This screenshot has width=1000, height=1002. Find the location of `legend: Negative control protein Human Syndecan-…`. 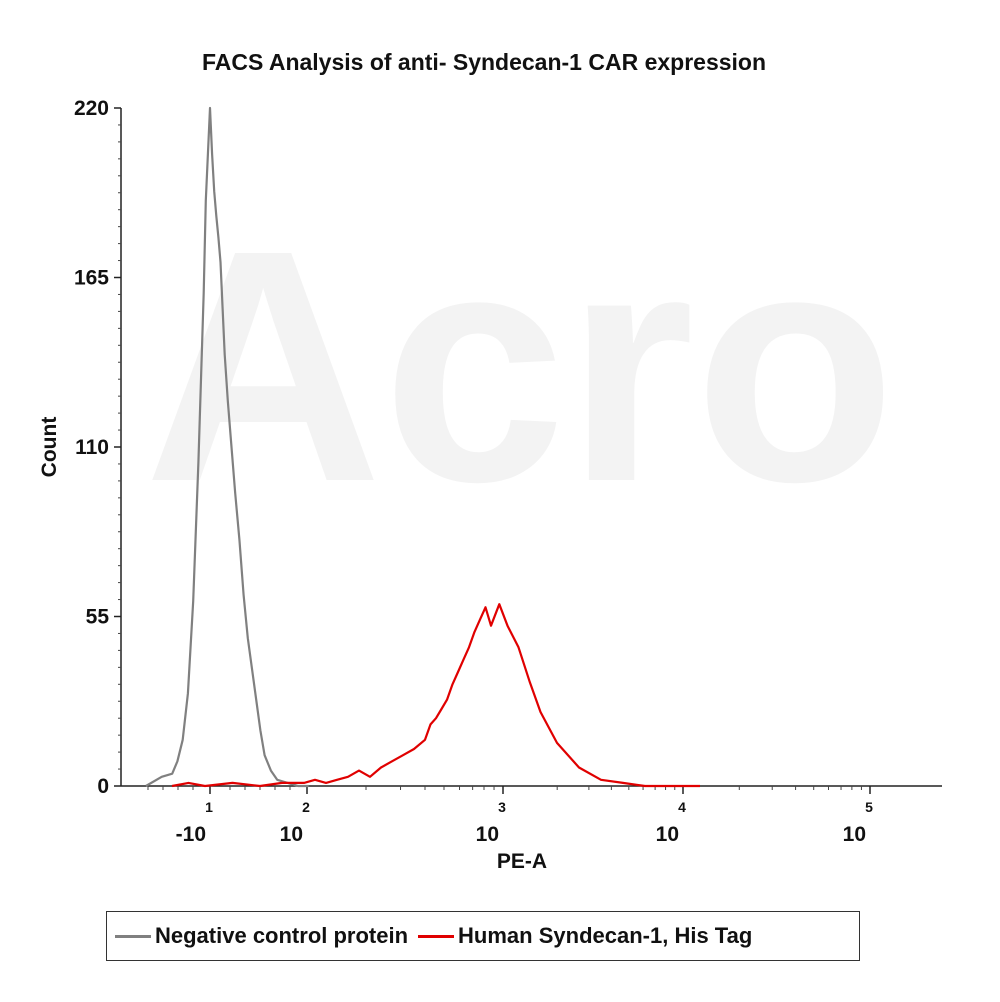

legend: Negative control protein Human Syndecan-… is located at coordinates (483, 936).